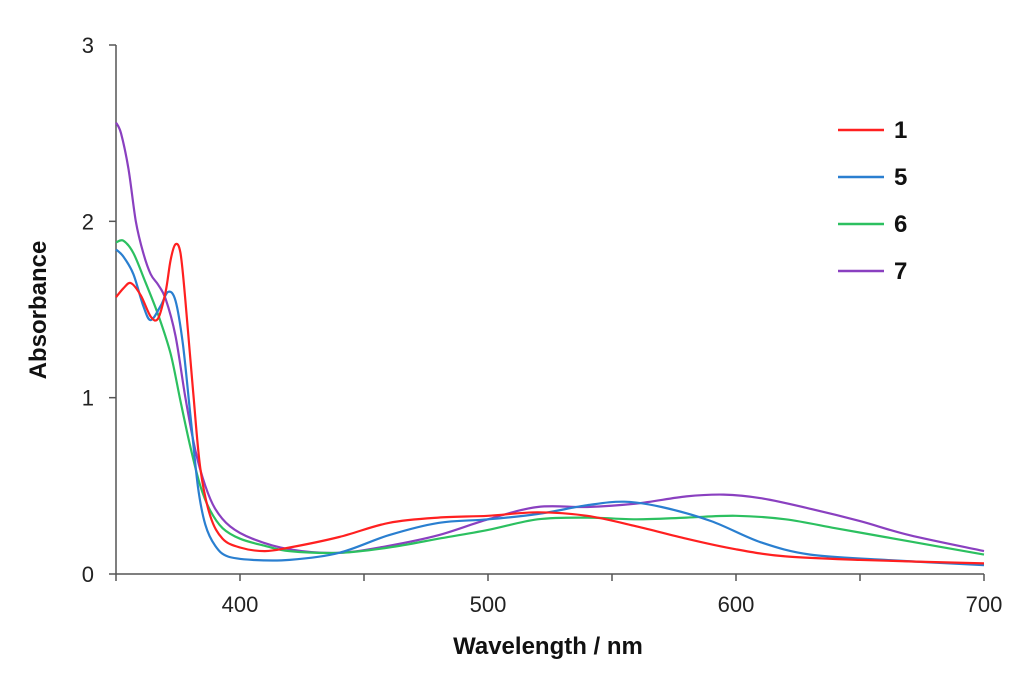 The height and width of the screenshot is (684, 1024). Describe the element at coordinates (900, 130) in the screenshot. I see `legend-label-1: 1` at that location.